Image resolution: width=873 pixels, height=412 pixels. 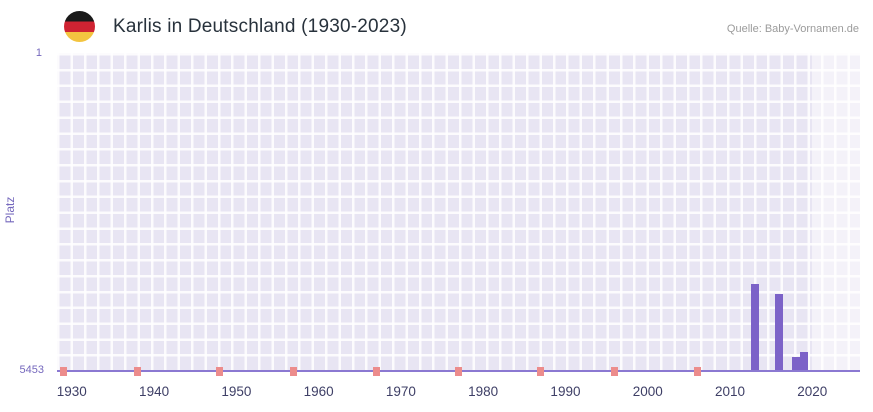 What do you see at coordinates (71, 391) in the screenshot?
I see `x-tick-1930: 1930` at bounding box center [71, 391].